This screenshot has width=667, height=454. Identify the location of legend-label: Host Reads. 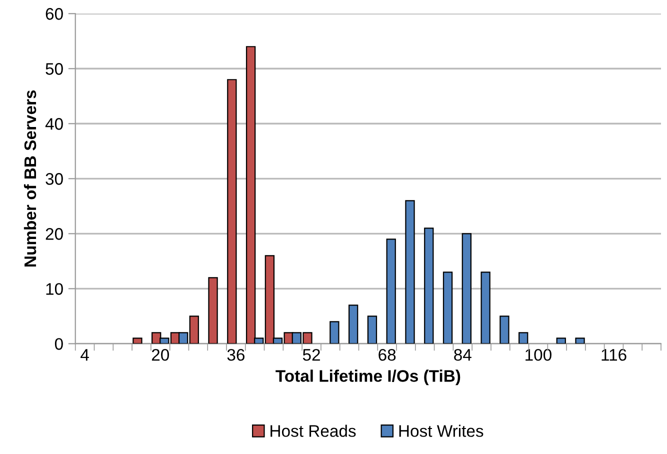
(313, 430).